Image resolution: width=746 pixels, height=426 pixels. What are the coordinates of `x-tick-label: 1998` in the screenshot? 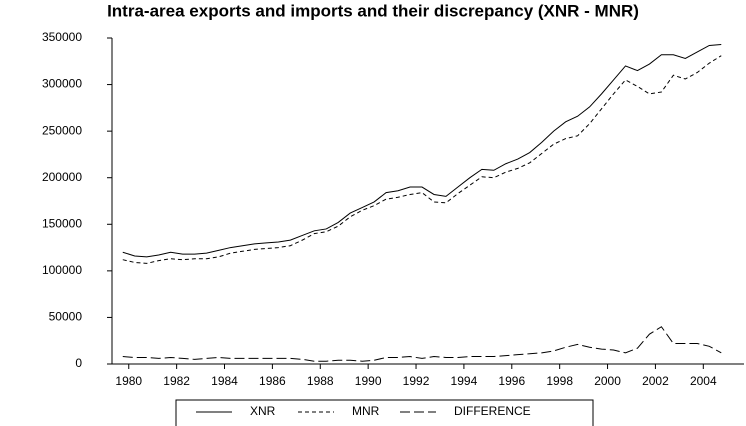 It's located at (559, 381).